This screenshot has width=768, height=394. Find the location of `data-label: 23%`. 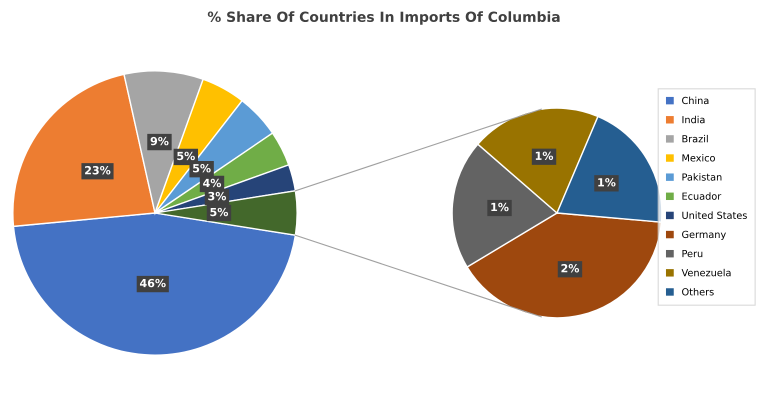

data-label: 23% is located at coordinates (97, 170).